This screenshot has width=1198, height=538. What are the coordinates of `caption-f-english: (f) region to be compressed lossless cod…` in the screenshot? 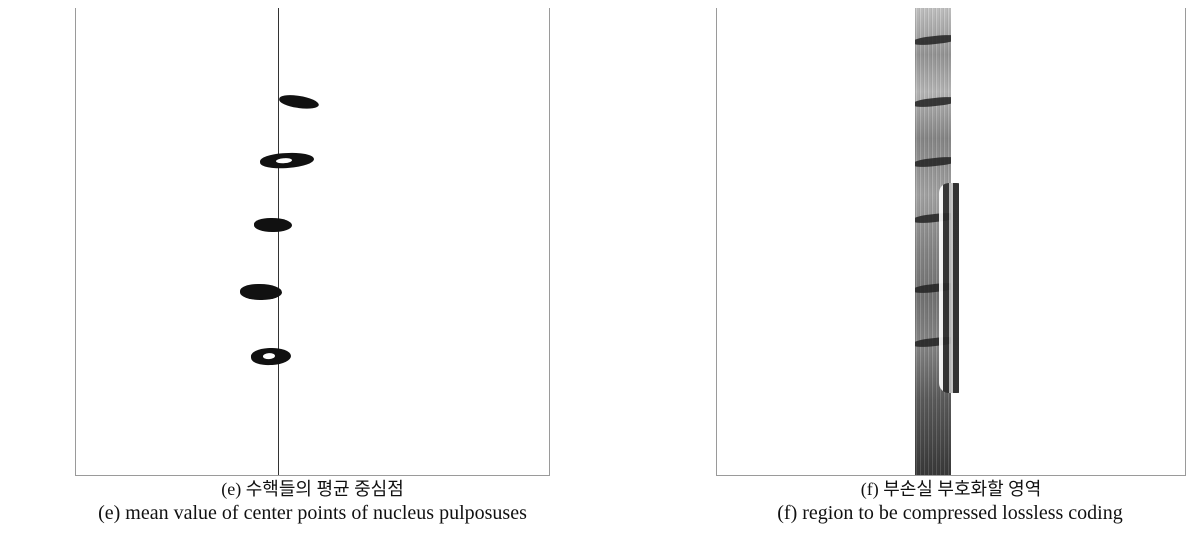 It's located at (950, 513).